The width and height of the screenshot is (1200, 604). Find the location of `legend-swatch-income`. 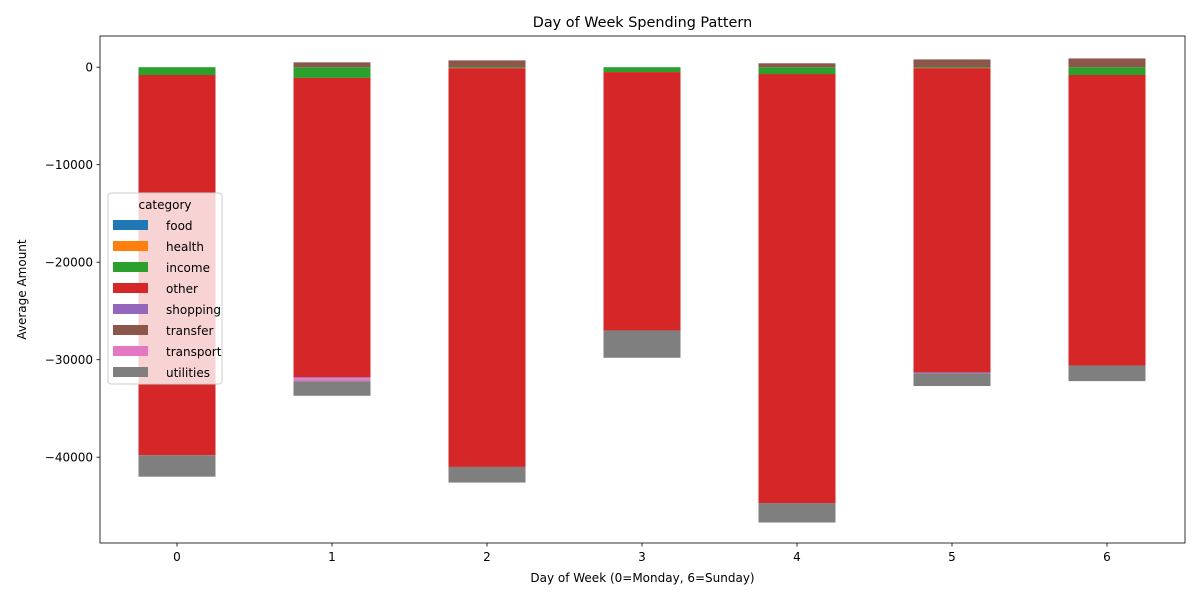

legend-swatch-income is located at coordinates (130, 267).